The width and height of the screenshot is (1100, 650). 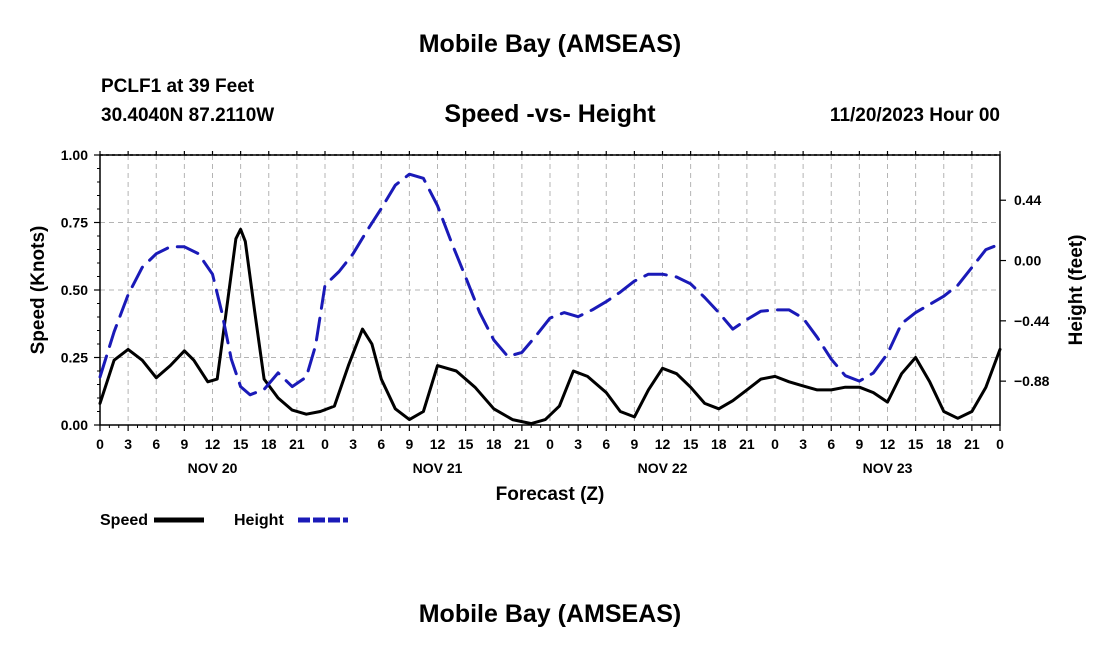 I want to click on y-tick-label-left: 0.50, so click(x=74, y=290).